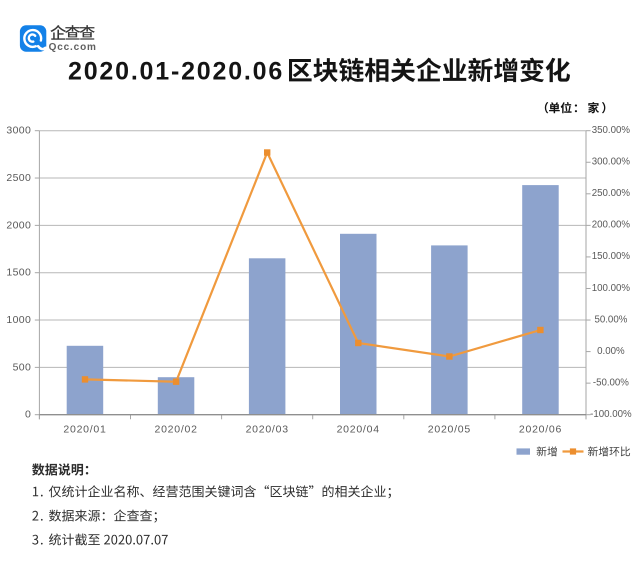 The image size is (640, 586). What do you see at coordinates (22, 367) in the screenshot?
I see `svg-text: 500` at bounding box center [22, 367].